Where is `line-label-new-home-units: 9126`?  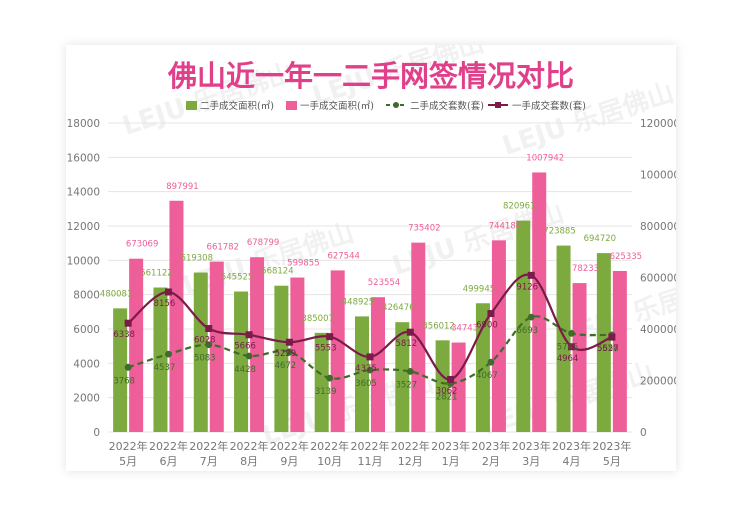
line-label-new-home-units: 9126 is located at coordinates (527, 287).